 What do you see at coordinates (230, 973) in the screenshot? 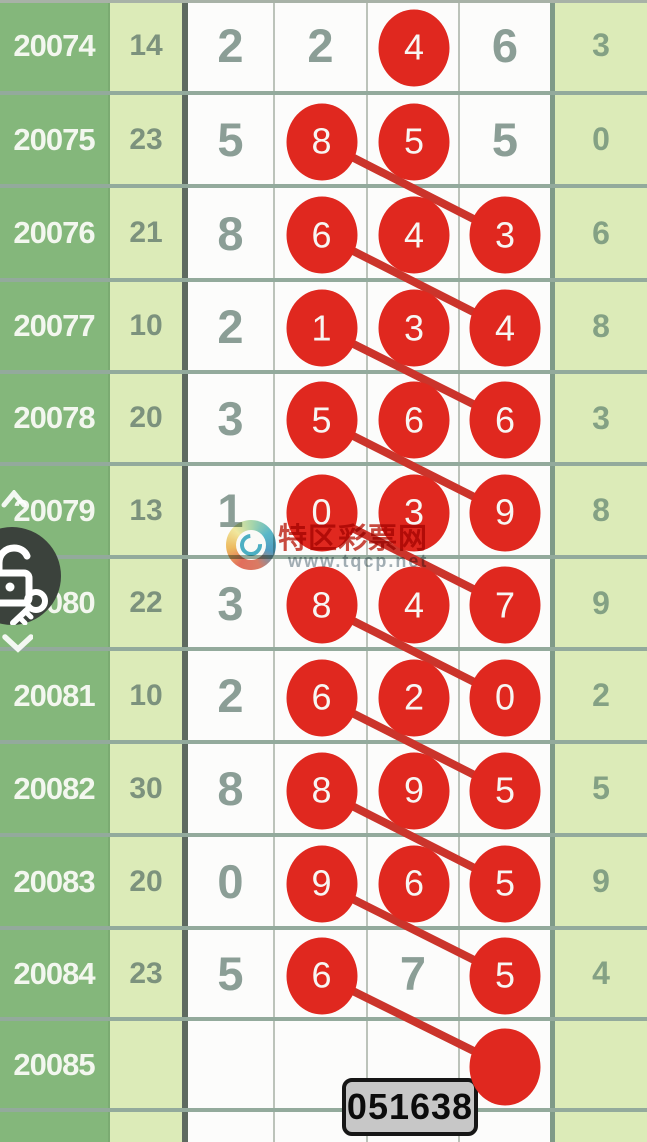
I see `digit-cell-value: 5` at bounding box center [230, 973].